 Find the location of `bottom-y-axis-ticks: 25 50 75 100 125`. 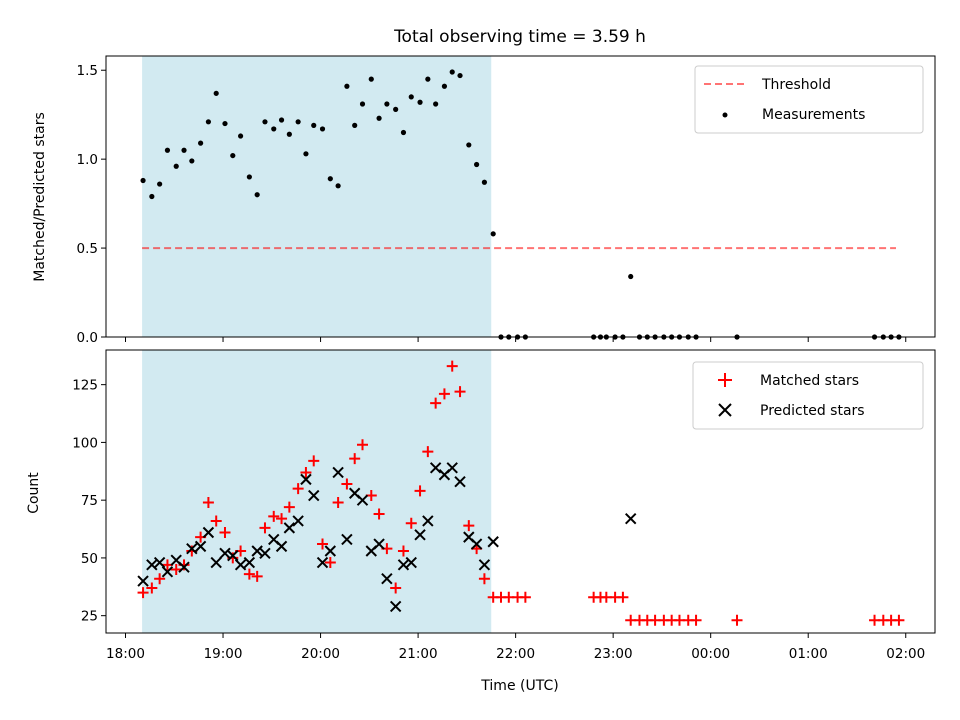

bottom-y-axis-ticks: 25 50 75 100 125 is located at coordinates (89, 501).